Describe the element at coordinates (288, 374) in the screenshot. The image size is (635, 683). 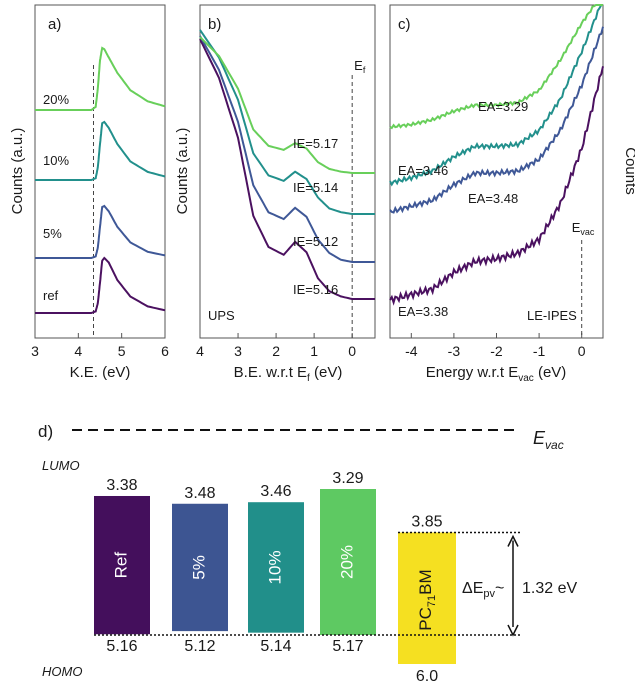
I see `panel-b-xlabel: B.E. w.r.t Ef (eV)` at that location.